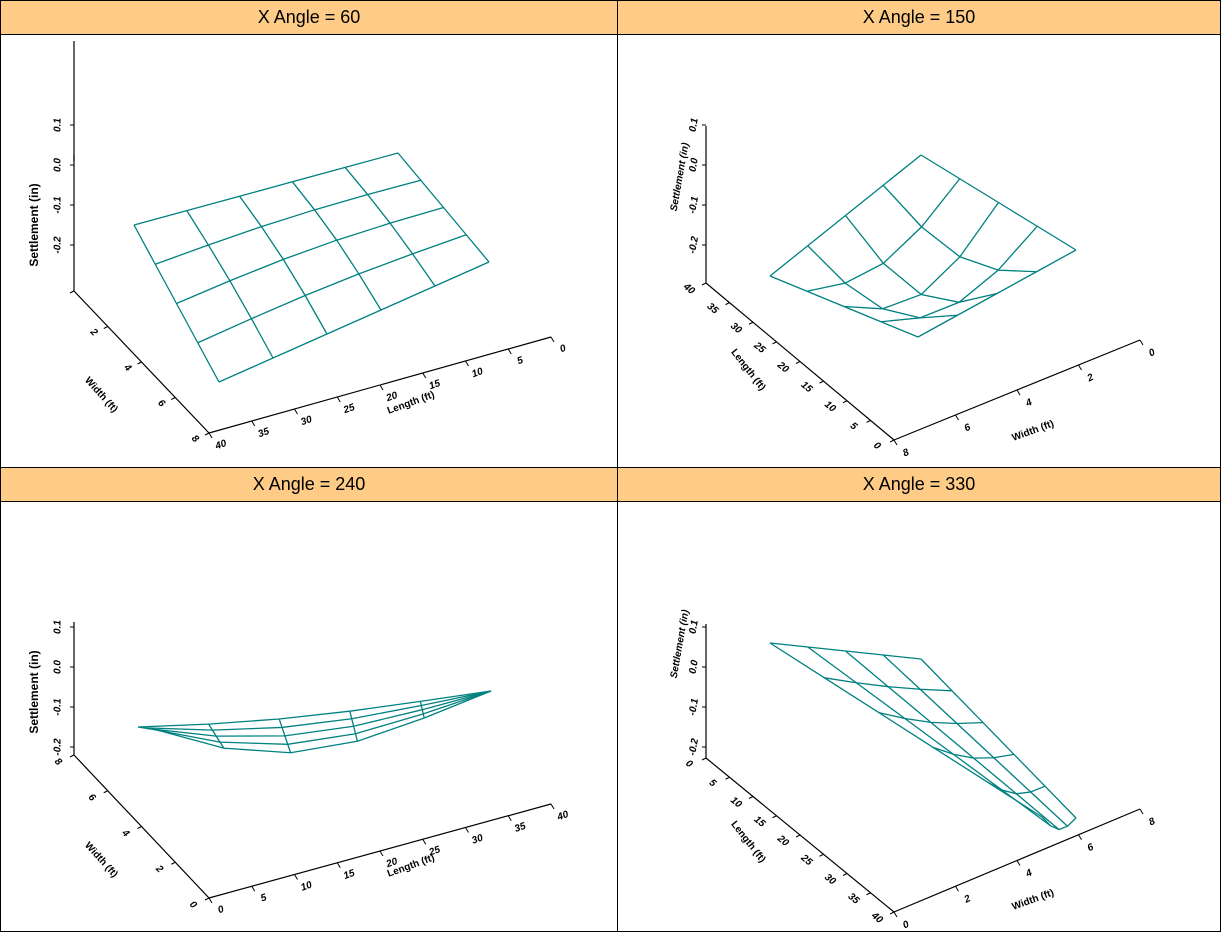 The width and height of the screenshot is (1221, 932). I want to click on width-axis-tick-label: 0, so click(1152, 353).